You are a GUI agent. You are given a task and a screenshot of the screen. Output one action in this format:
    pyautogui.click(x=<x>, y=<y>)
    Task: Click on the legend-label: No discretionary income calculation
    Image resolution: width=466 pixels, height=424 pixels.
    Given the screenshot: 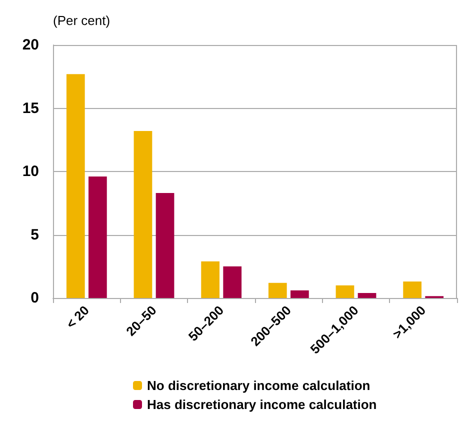 What is the action you would take?
    pyautogui.click(x=258, y=385)
    